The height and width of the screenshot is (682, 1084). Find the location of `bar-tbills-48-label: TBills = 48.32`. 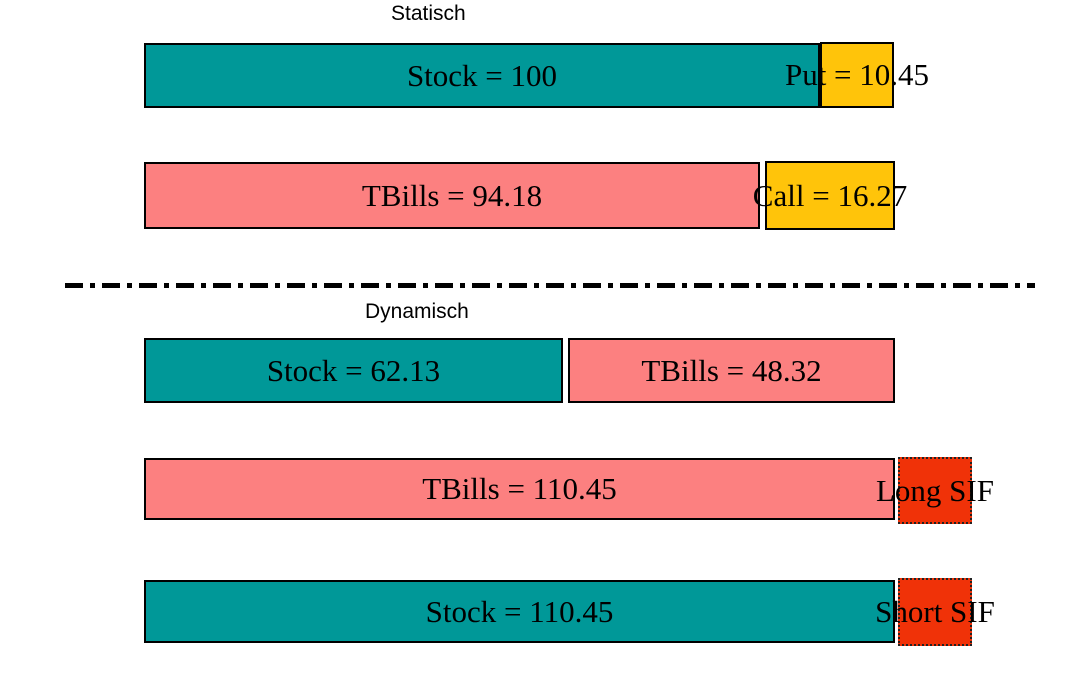

bar-tbills-48-label: TBills = 48.32 is located at coordinates (731, 370).